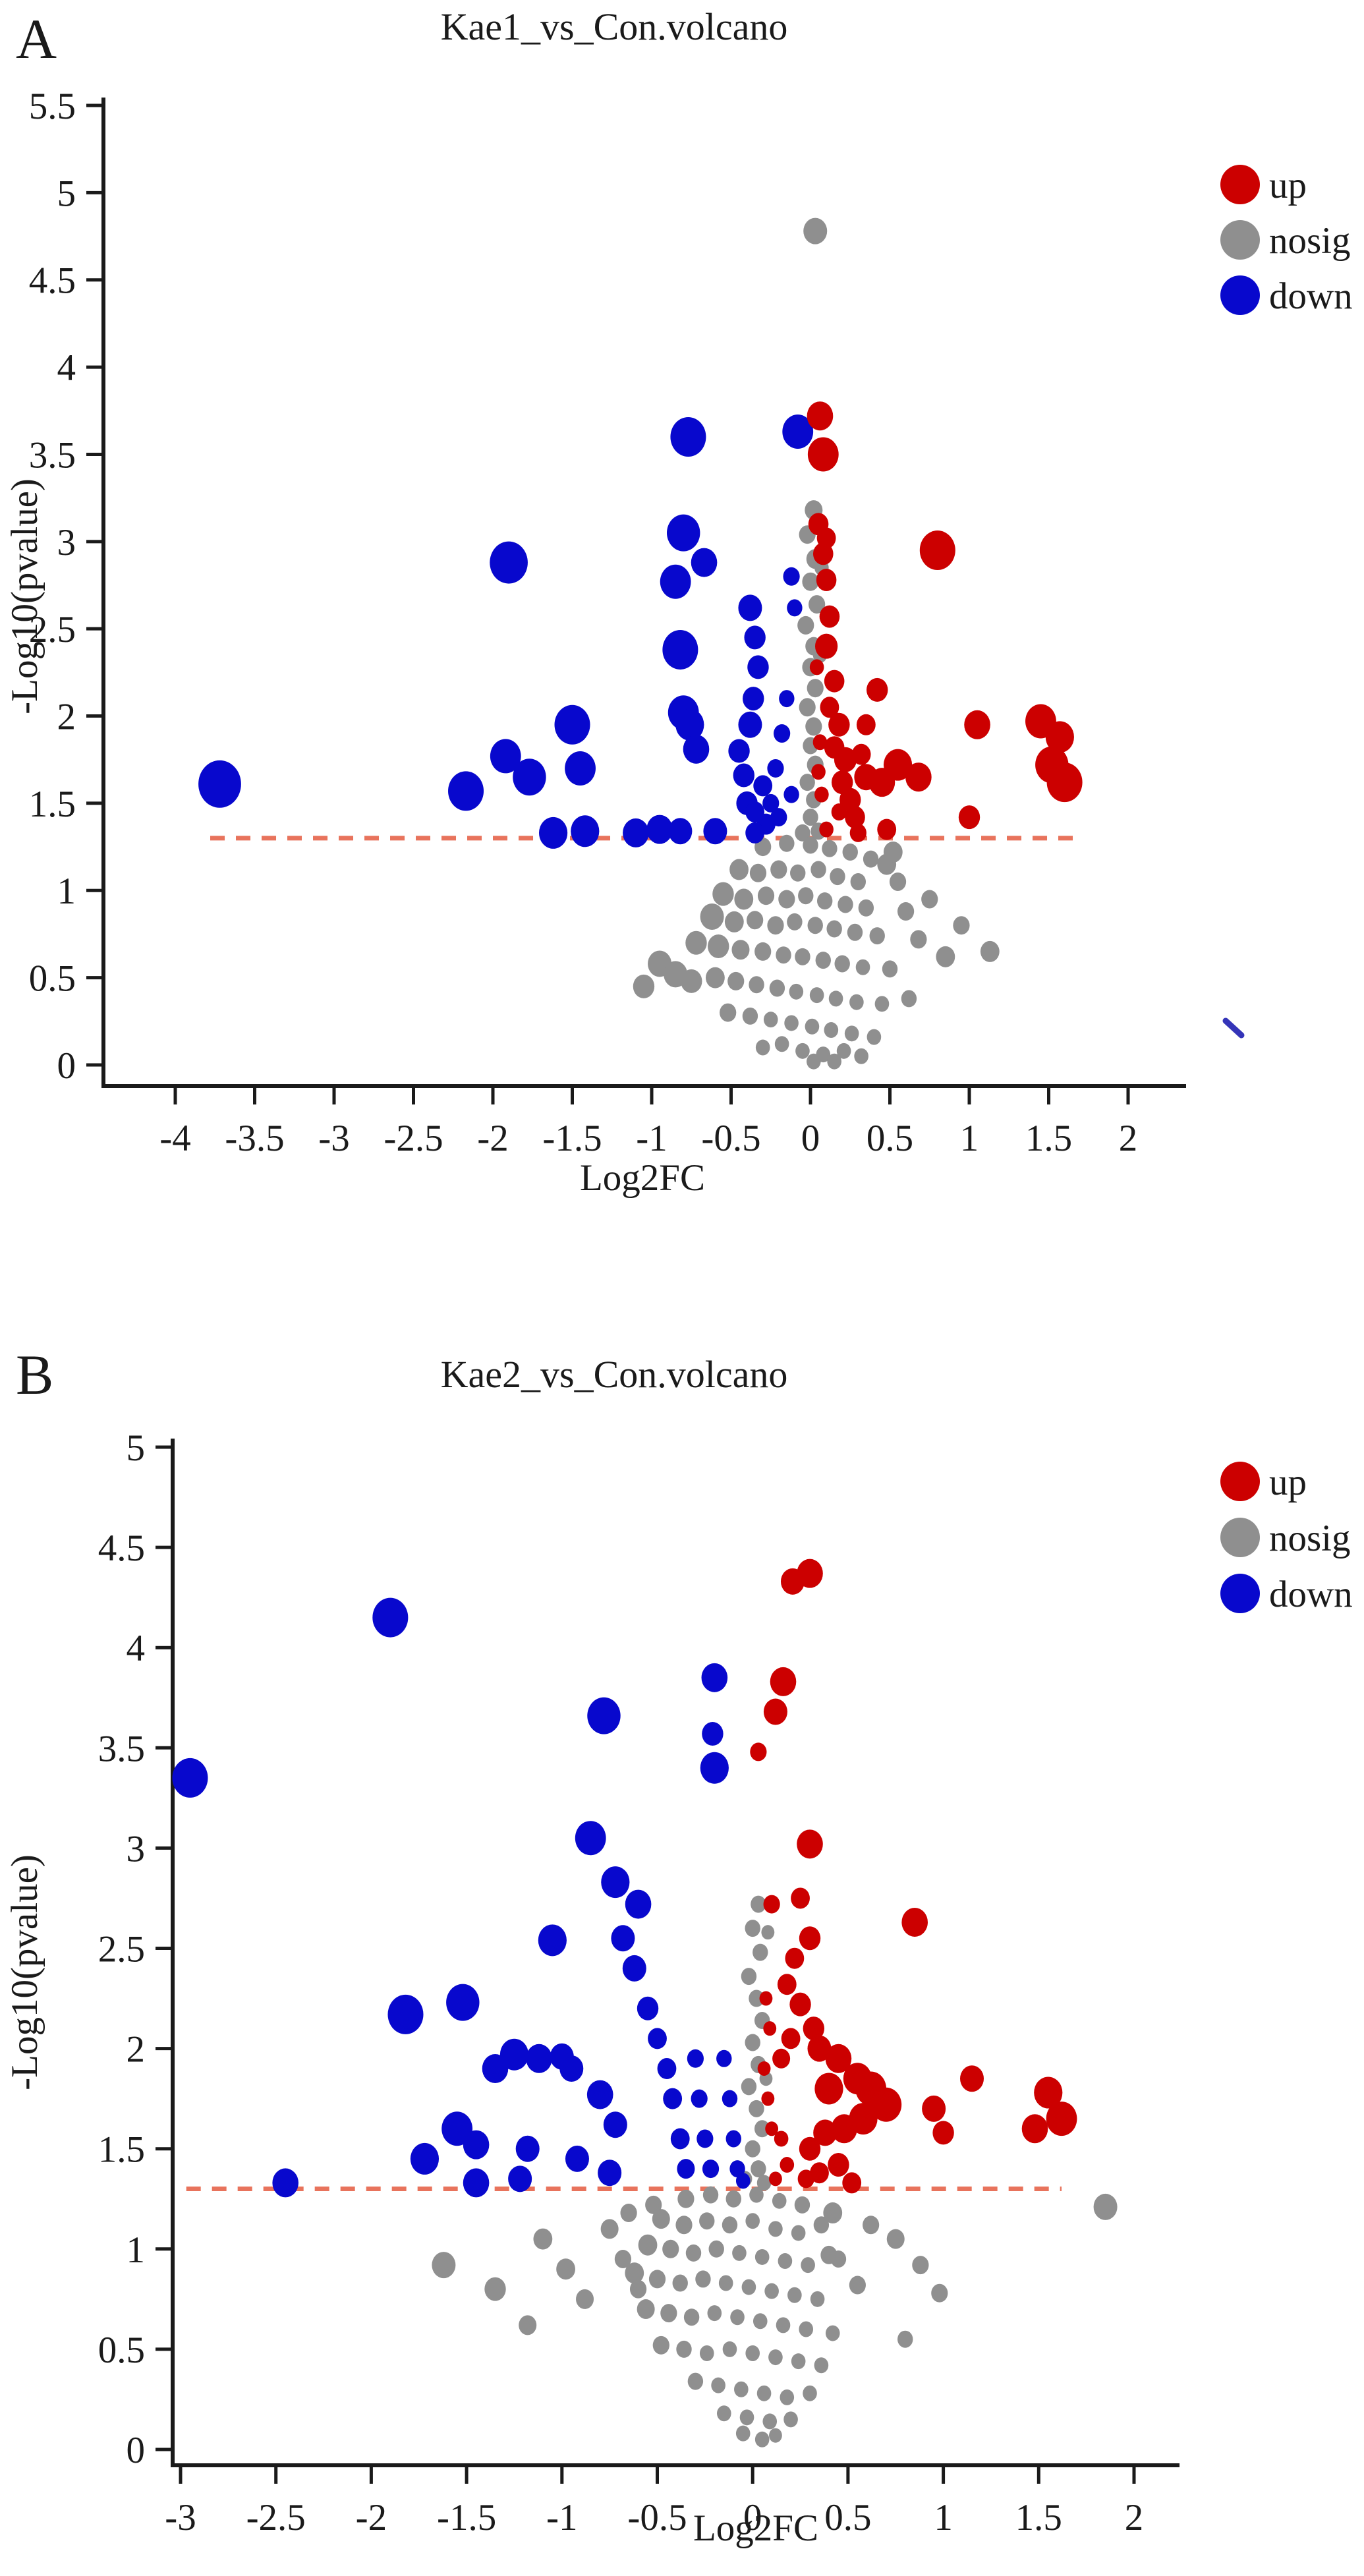 This screenshot has height=2576, width=1364. What do you see at coordinates (66, 368) in the screenshot?
I see `y-tick-label: 4` at bounding box center [66, 368].